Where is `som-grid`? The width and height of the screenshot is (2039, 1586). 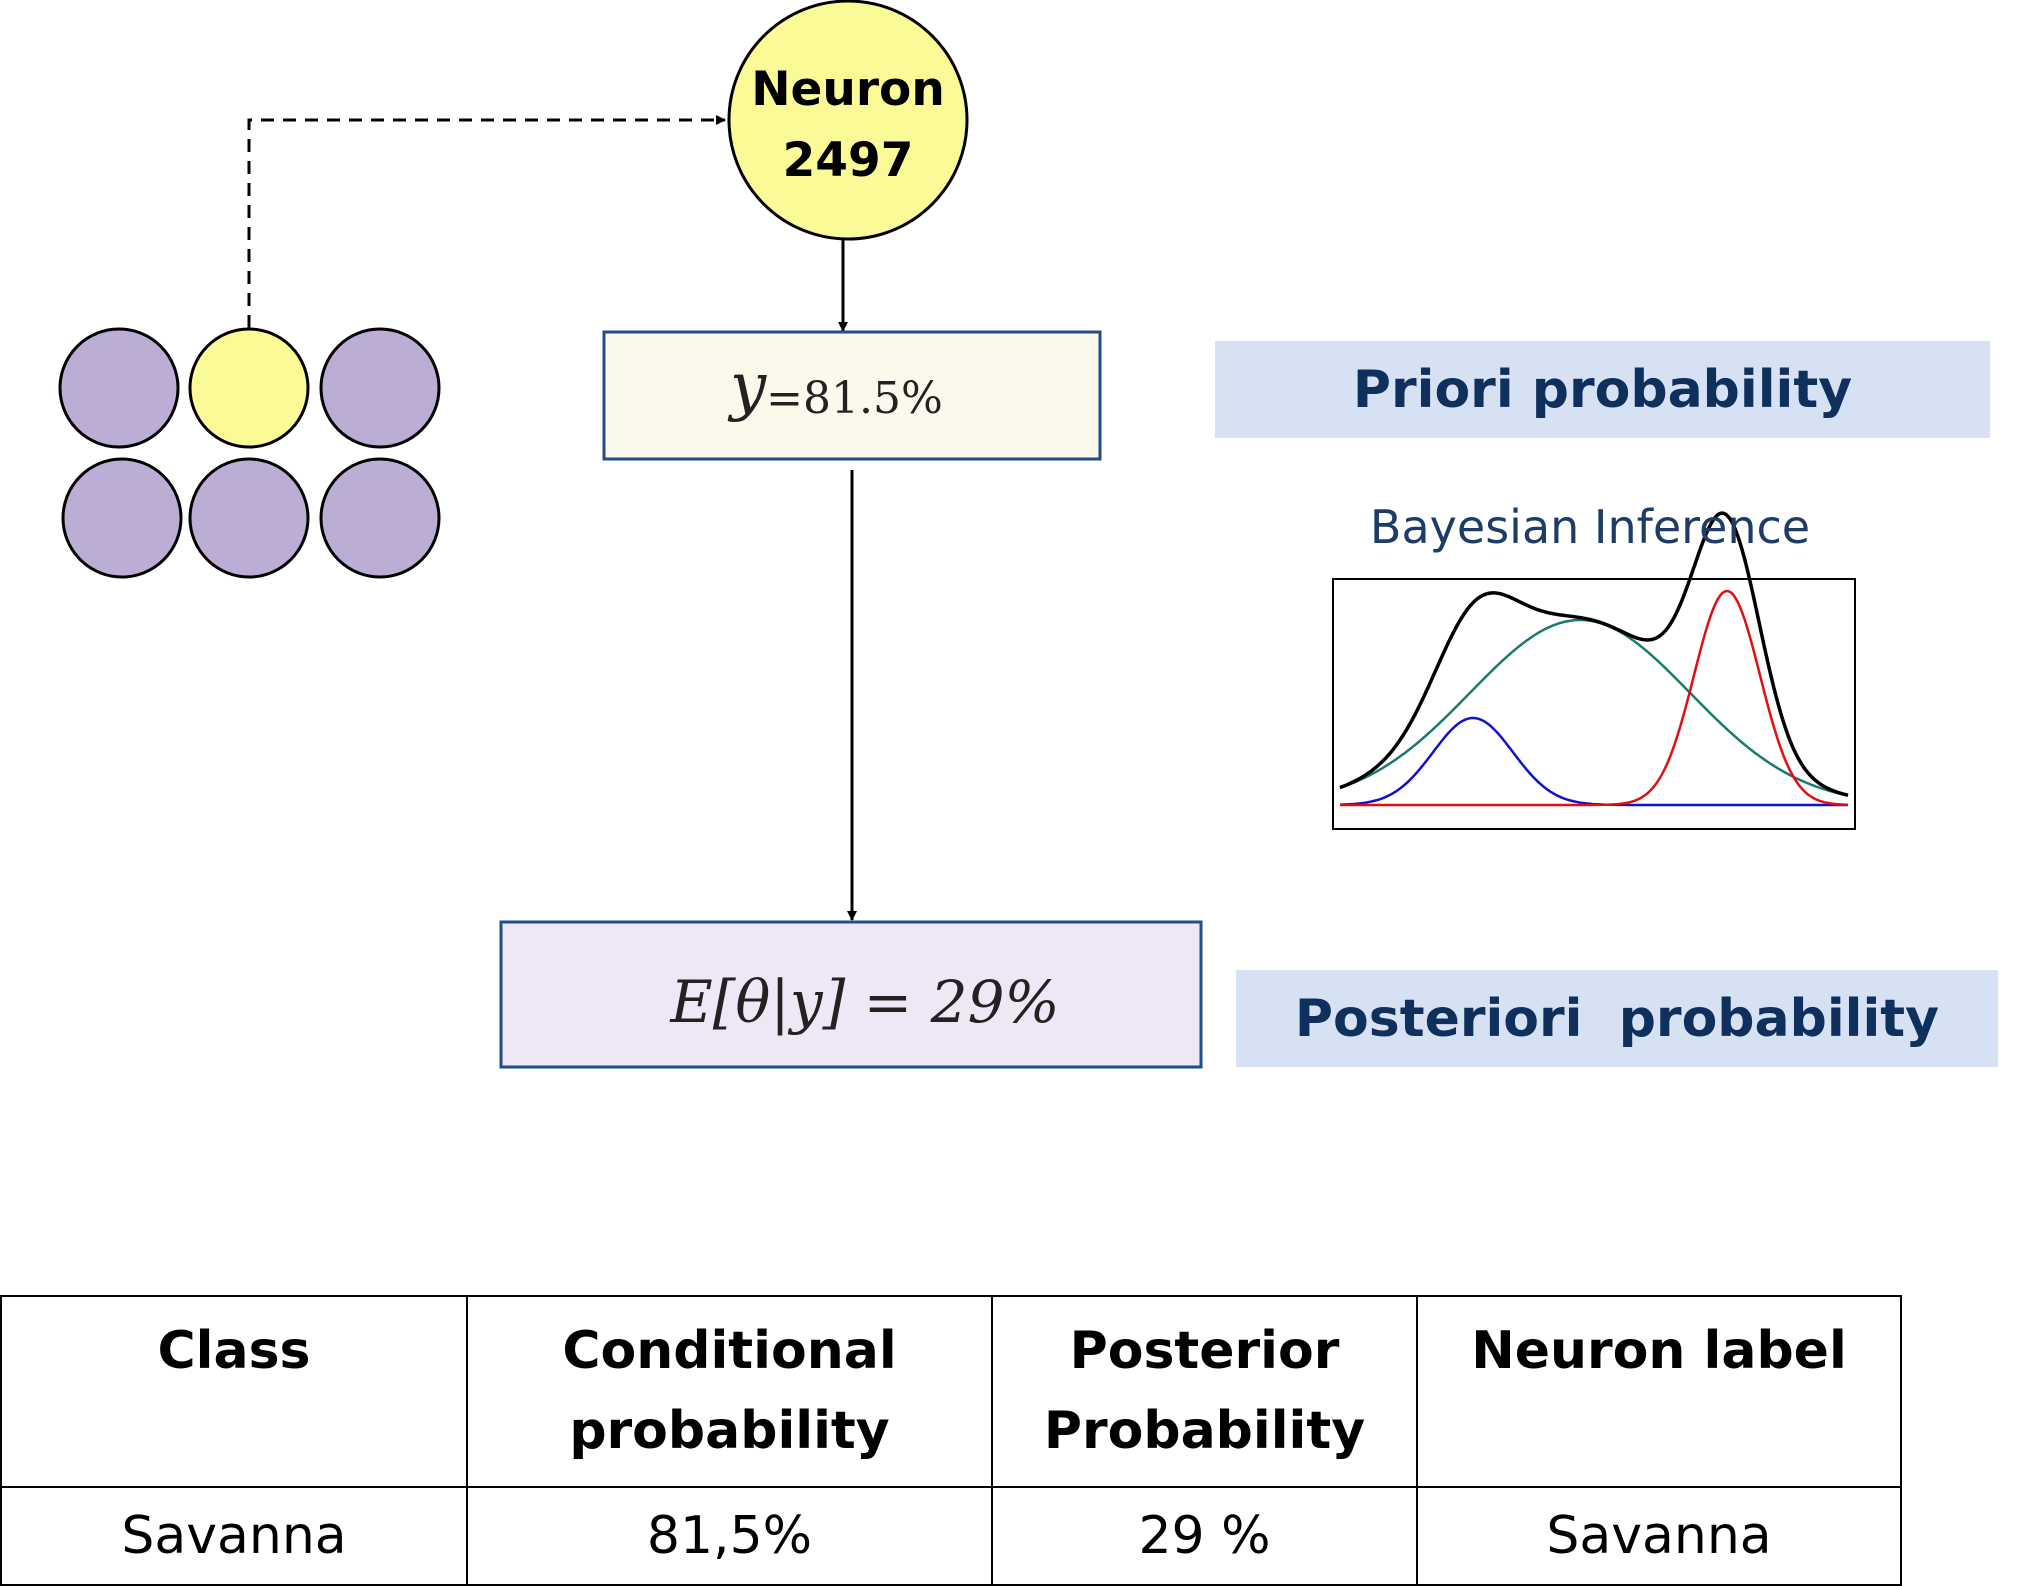
som-grid is located at coordinates (249, 453).